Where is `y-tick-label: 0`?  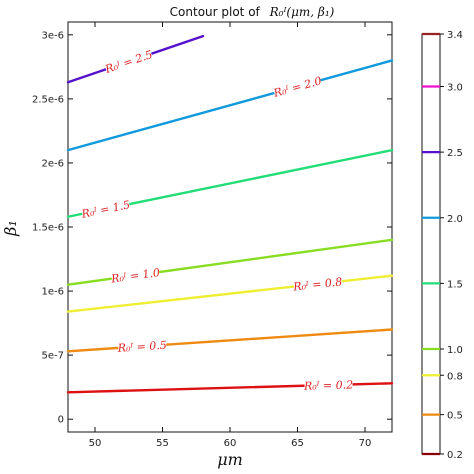
y-tick-label: 0 is located at coordinates (61, 420).